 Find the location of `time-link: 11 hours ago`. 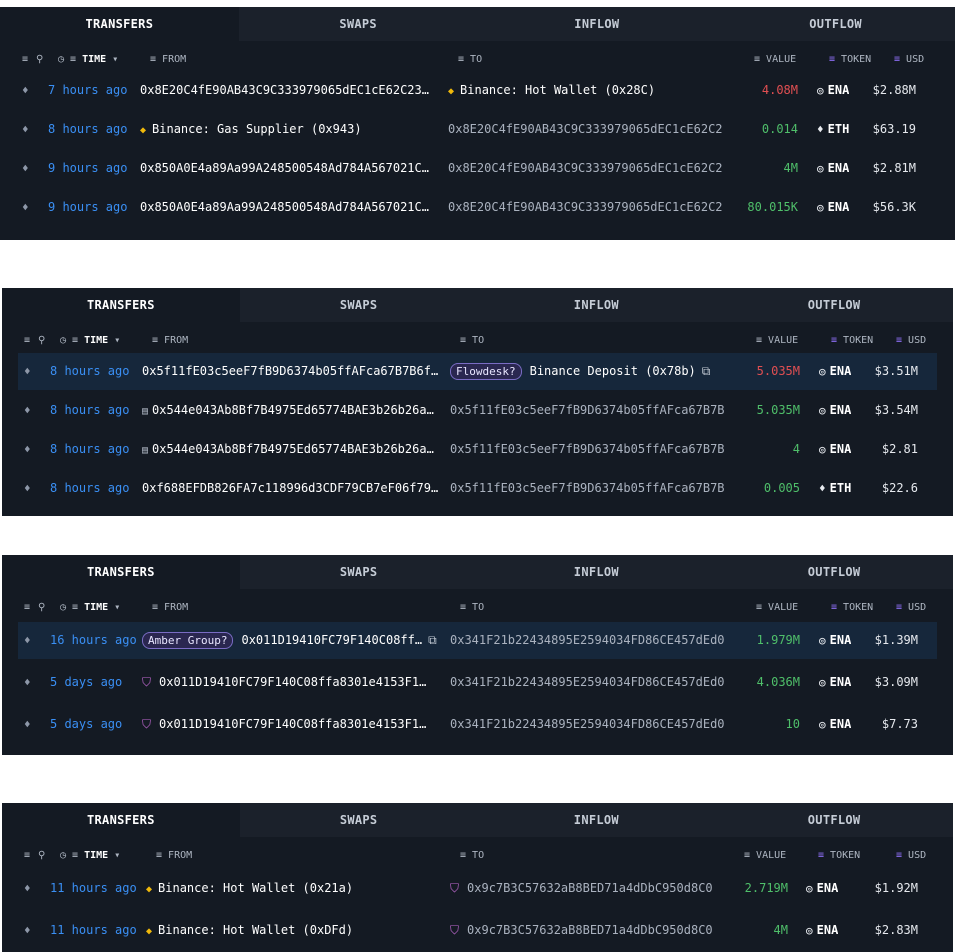

time-link: 11 hours ago is located at coordinates (93, 930).